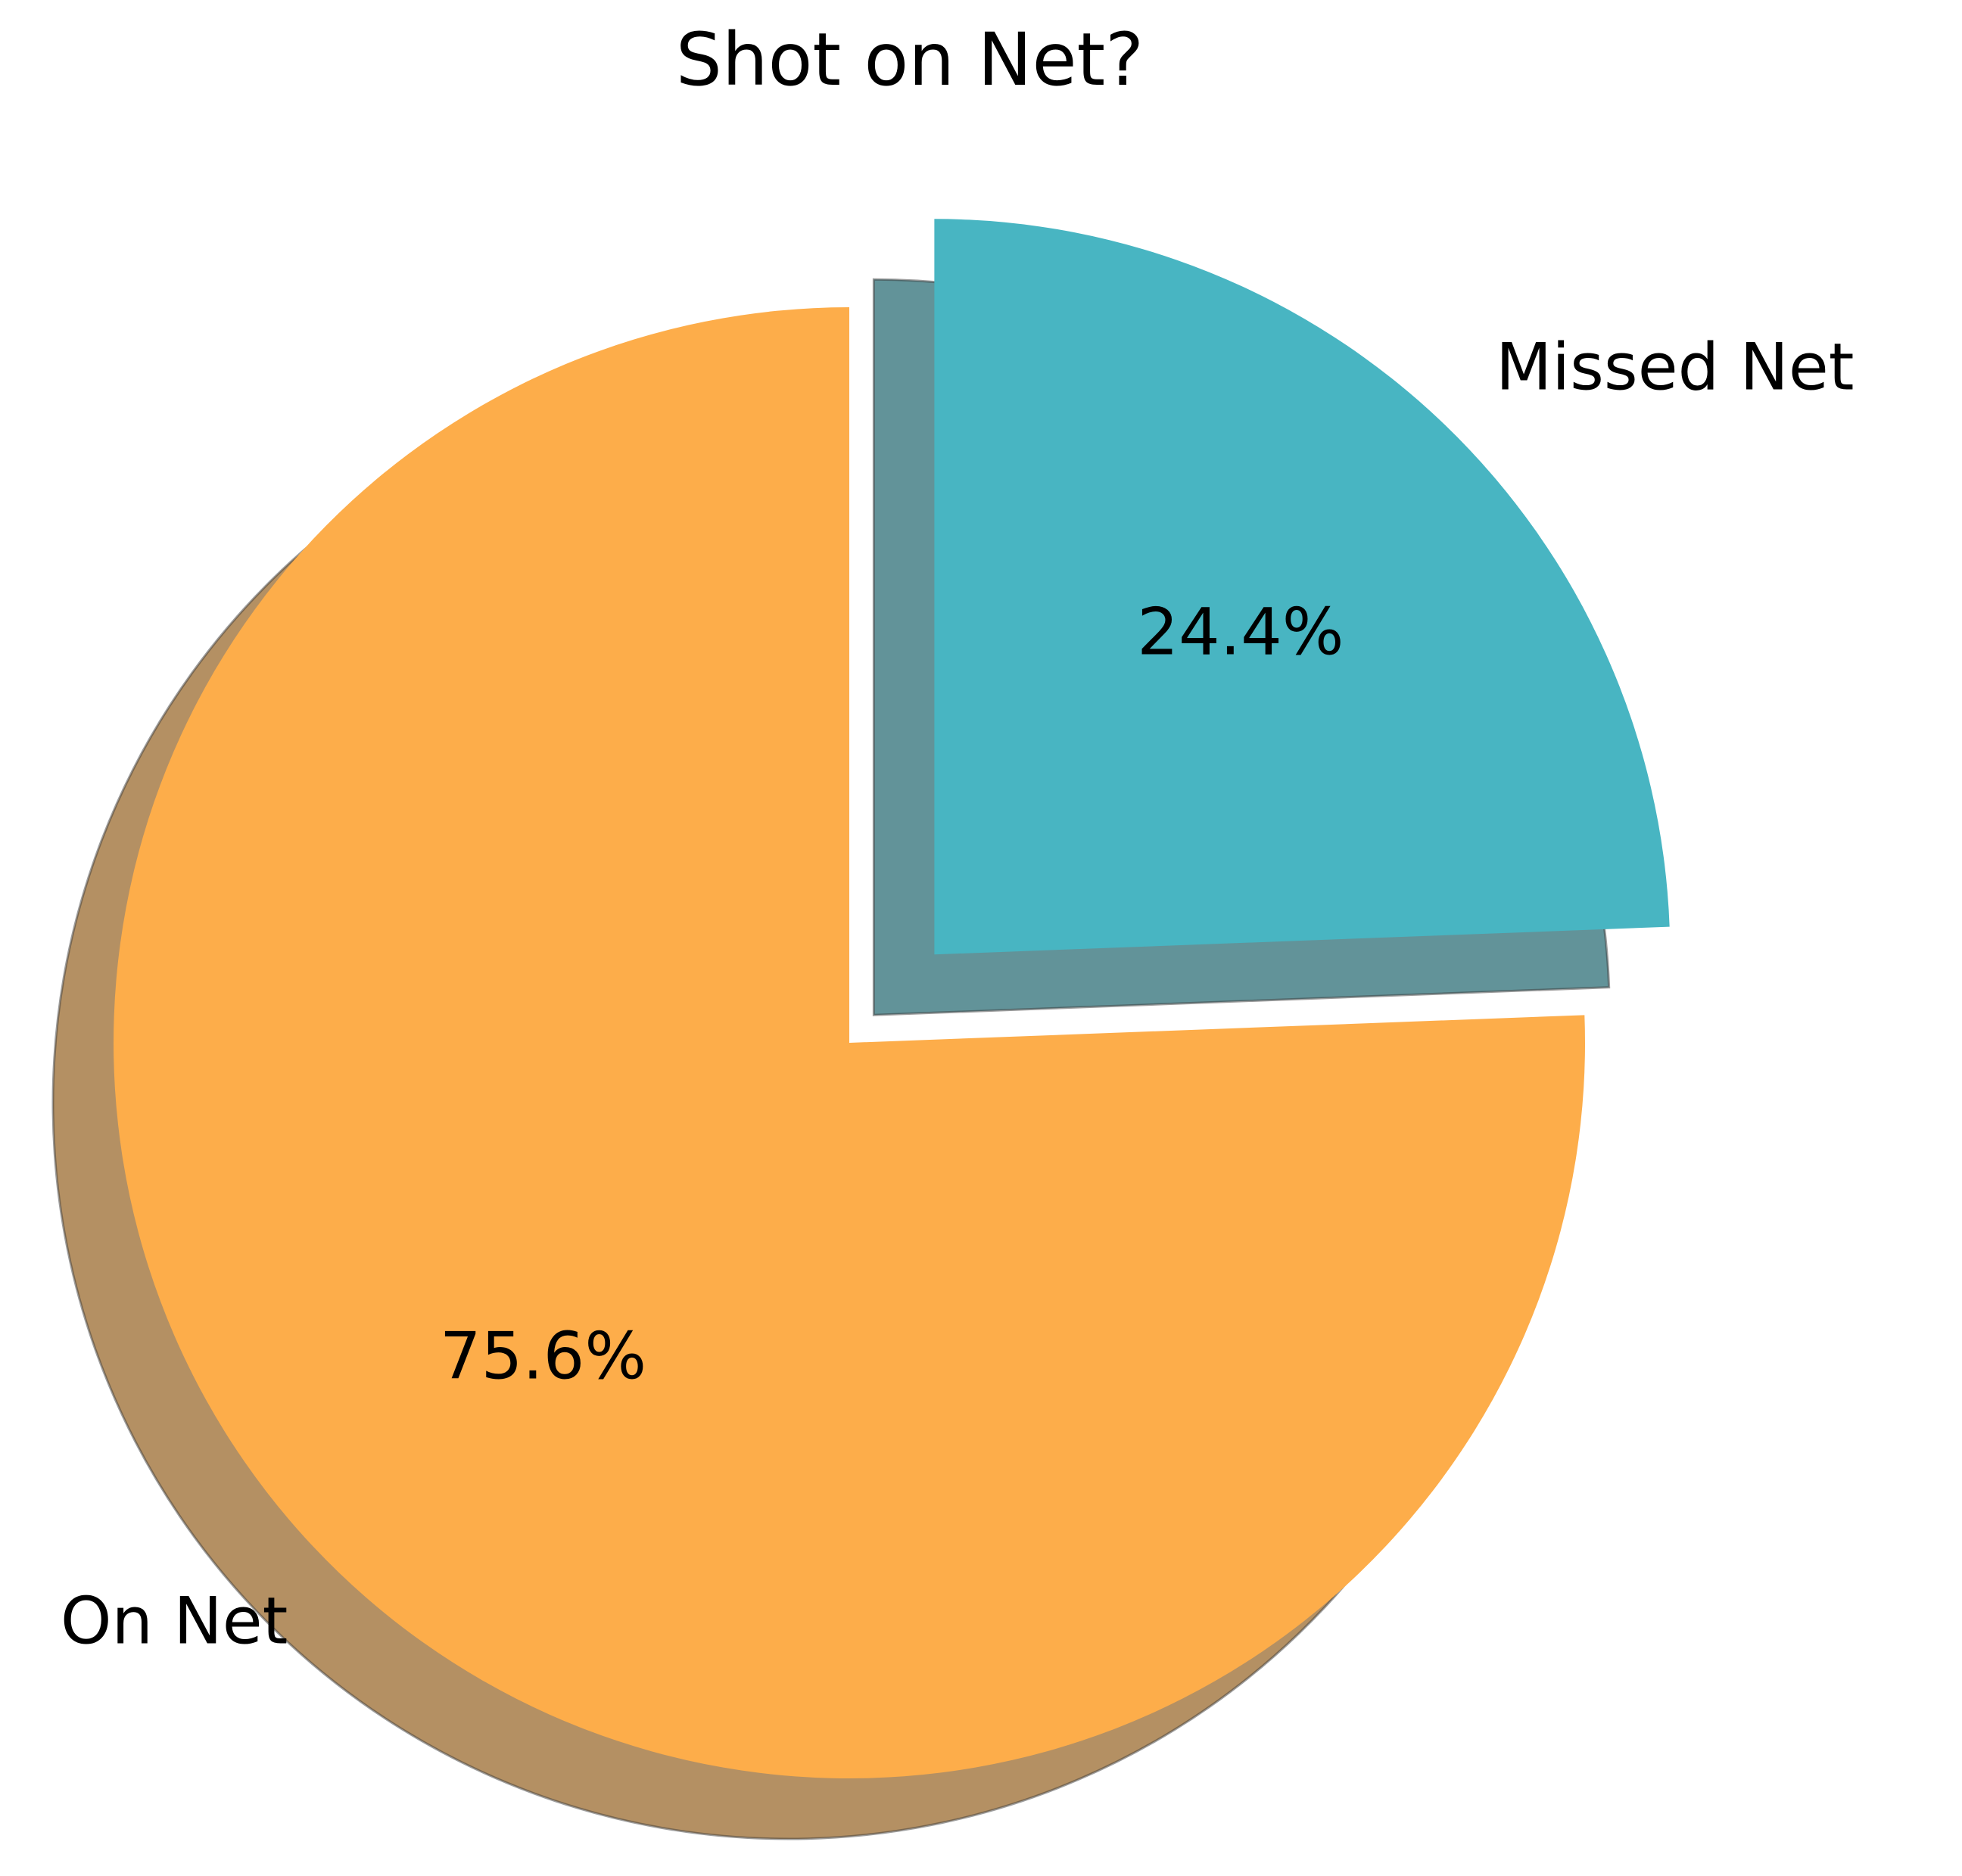 The image size is (1962, 1876). What do you see at coordinates (543, 1357) in the screenshot?
I see `slice-pct-label-on-net: 75.6%` at bounding box center [543, 1357].